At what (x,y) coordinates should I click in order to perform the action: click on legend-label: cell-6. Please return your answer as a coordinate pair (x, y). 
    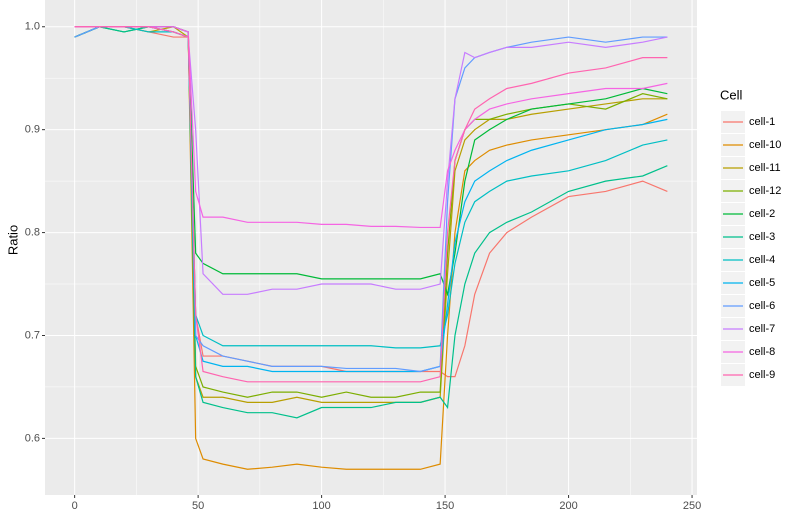
    Looking at the image, I should click on (762, 306).